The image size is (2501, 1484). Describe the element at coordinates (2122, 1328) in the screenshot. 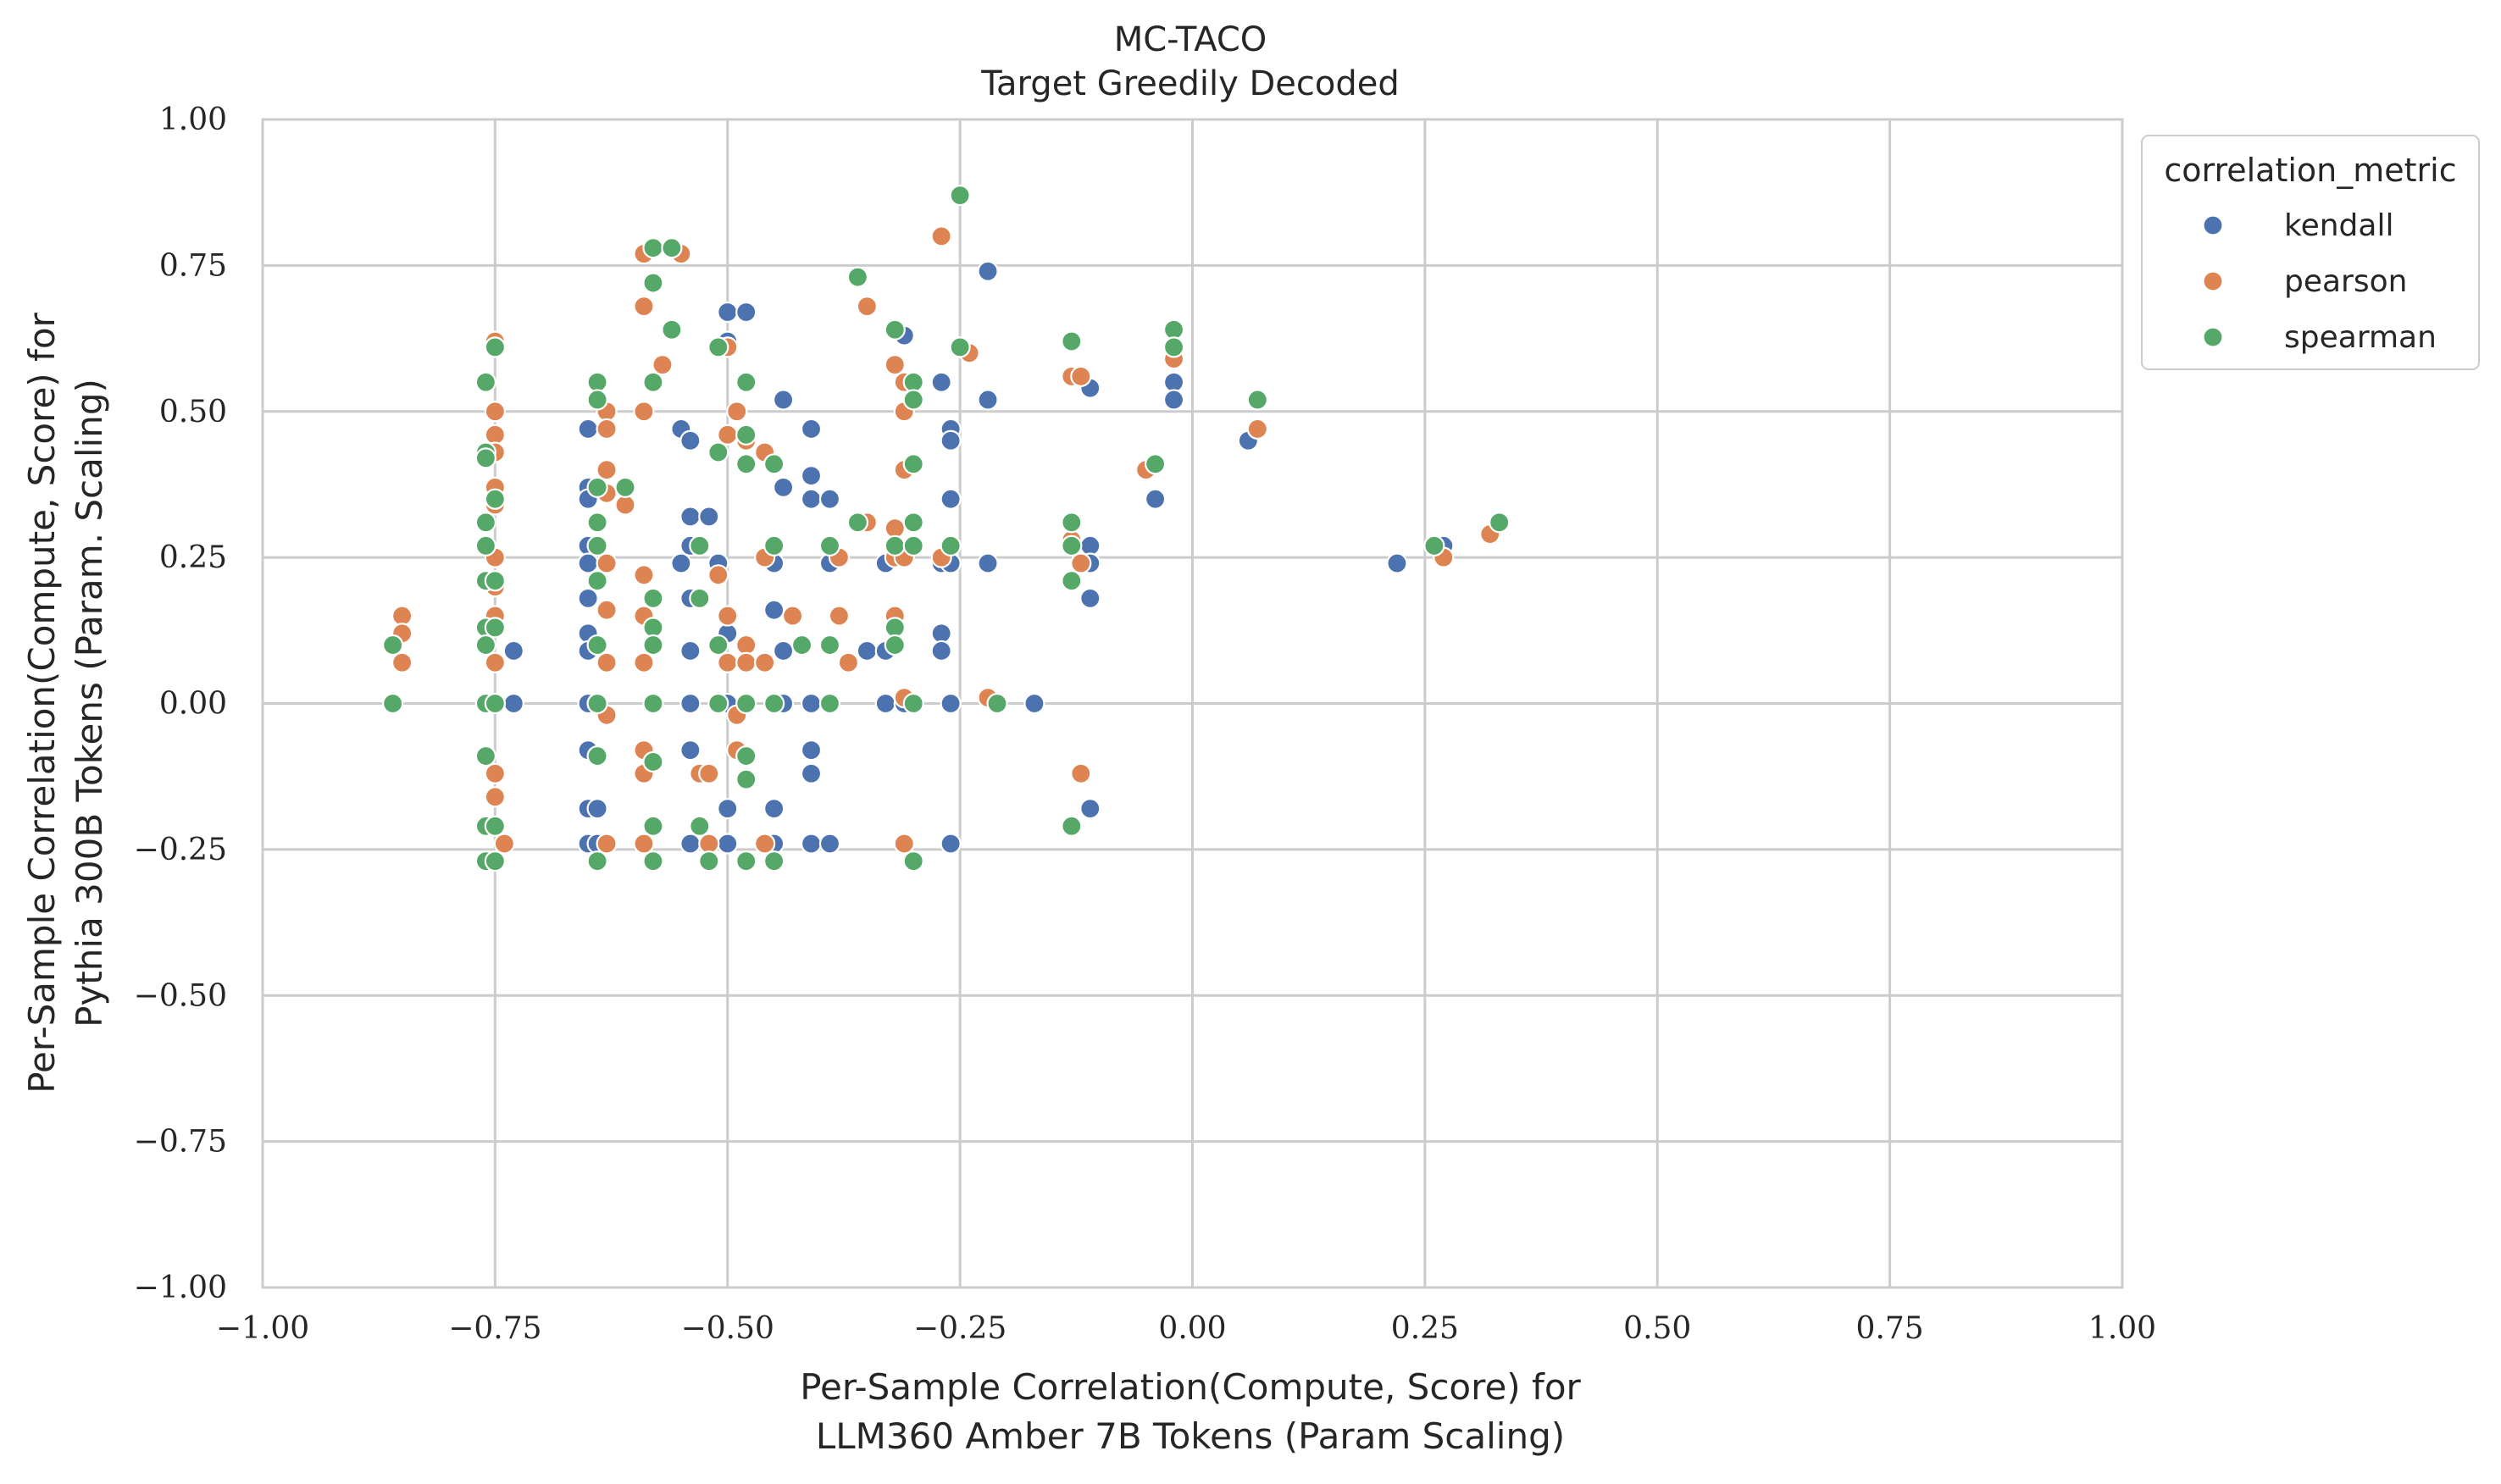

I see `x-tick-label: 1.00` at that location.